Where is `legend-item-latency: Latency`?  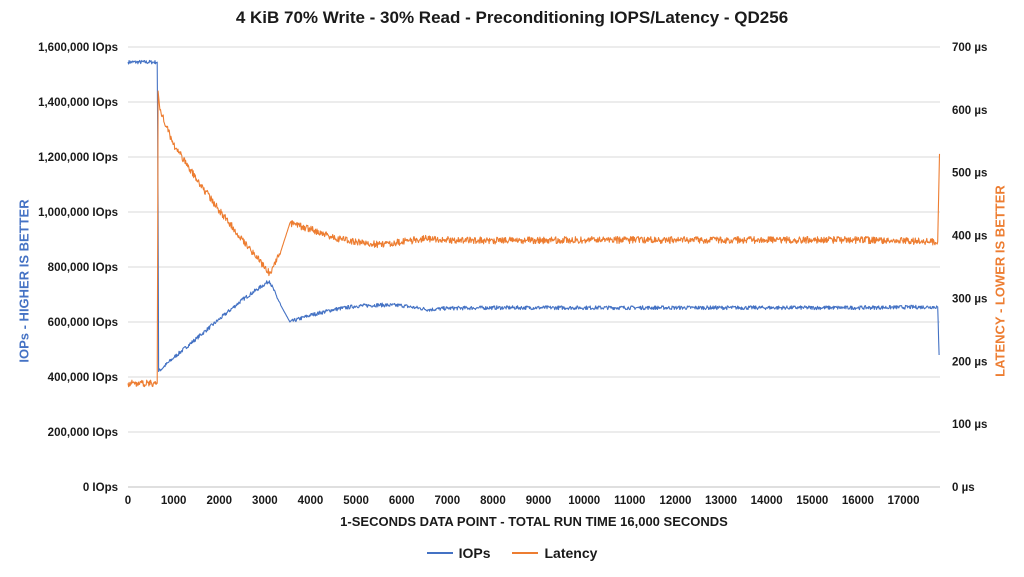
legend-item-latency: Latency is located at coordinates (554, 553).